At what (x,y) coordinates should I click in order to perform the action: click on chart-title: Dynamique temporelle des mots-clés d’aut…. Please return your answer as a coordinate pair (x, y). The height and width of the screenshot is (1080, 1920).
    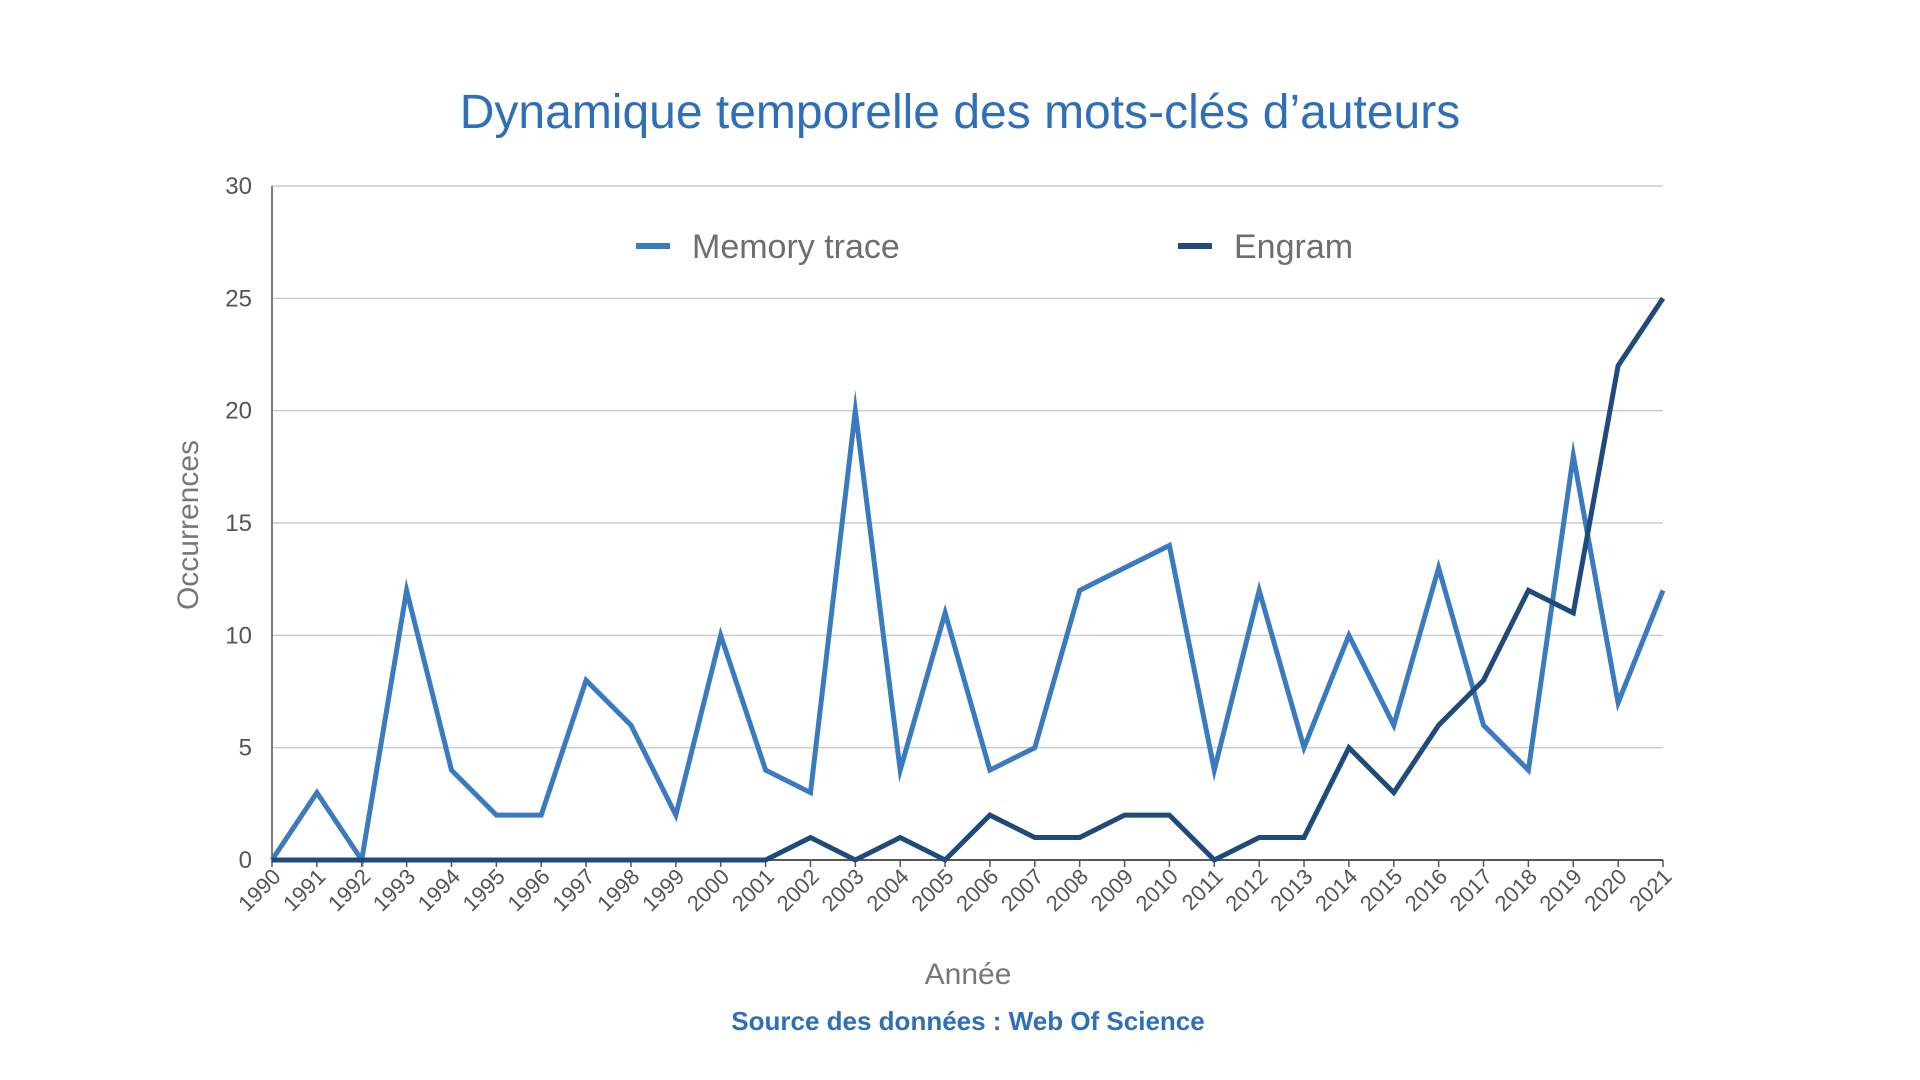
    Looking at the image, I should click on (960, 112).